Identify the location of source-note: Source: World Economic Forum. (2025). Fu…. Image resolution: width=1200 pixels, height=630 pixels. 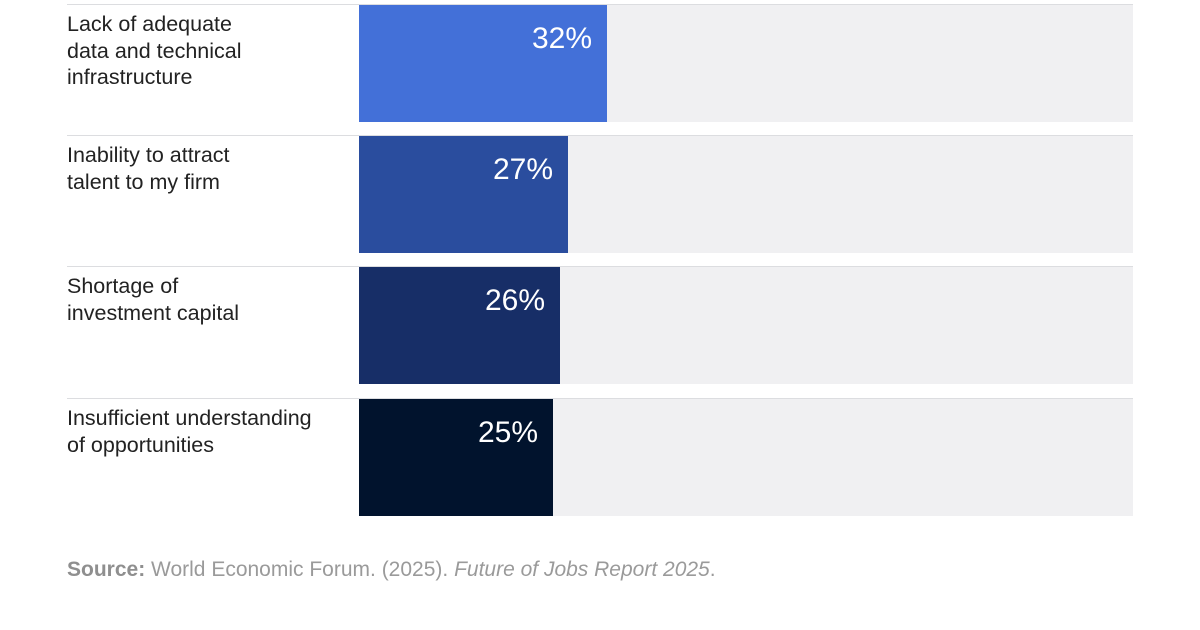
(391, 570).